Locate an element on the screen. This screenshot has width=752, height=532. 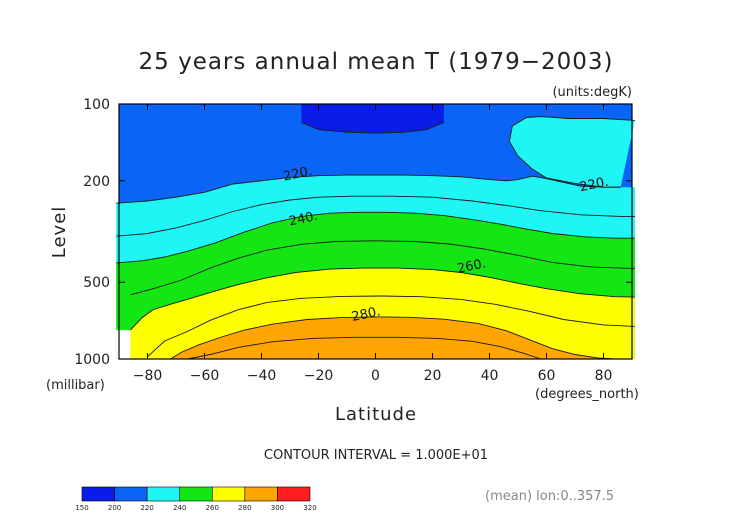
contour-line-220-cap is located at coordinates (571, 152).